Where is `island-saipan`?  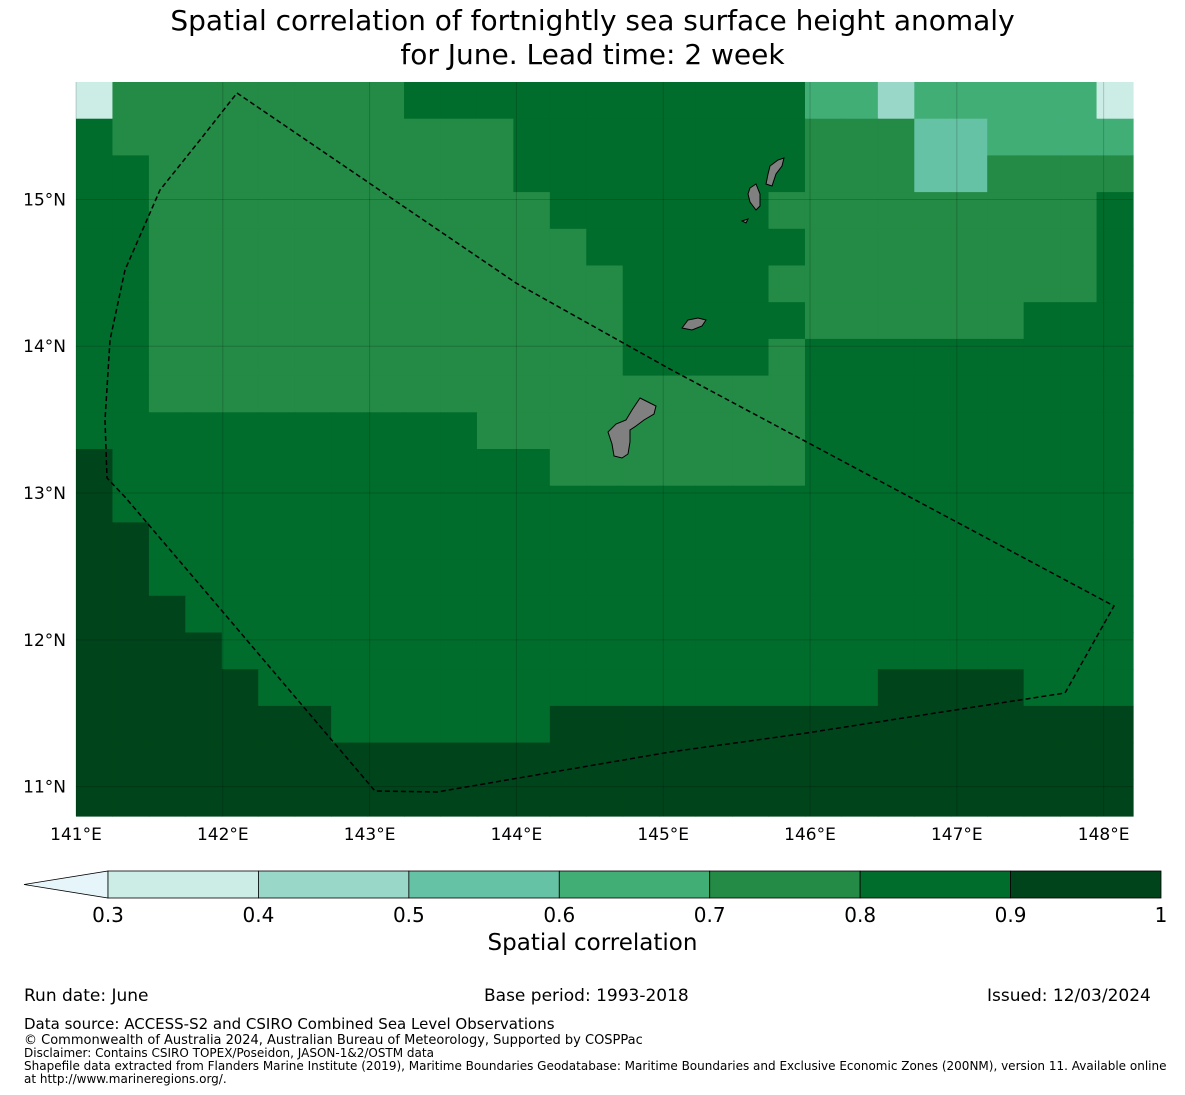 island-saipan is located at coordinates (754, 197).